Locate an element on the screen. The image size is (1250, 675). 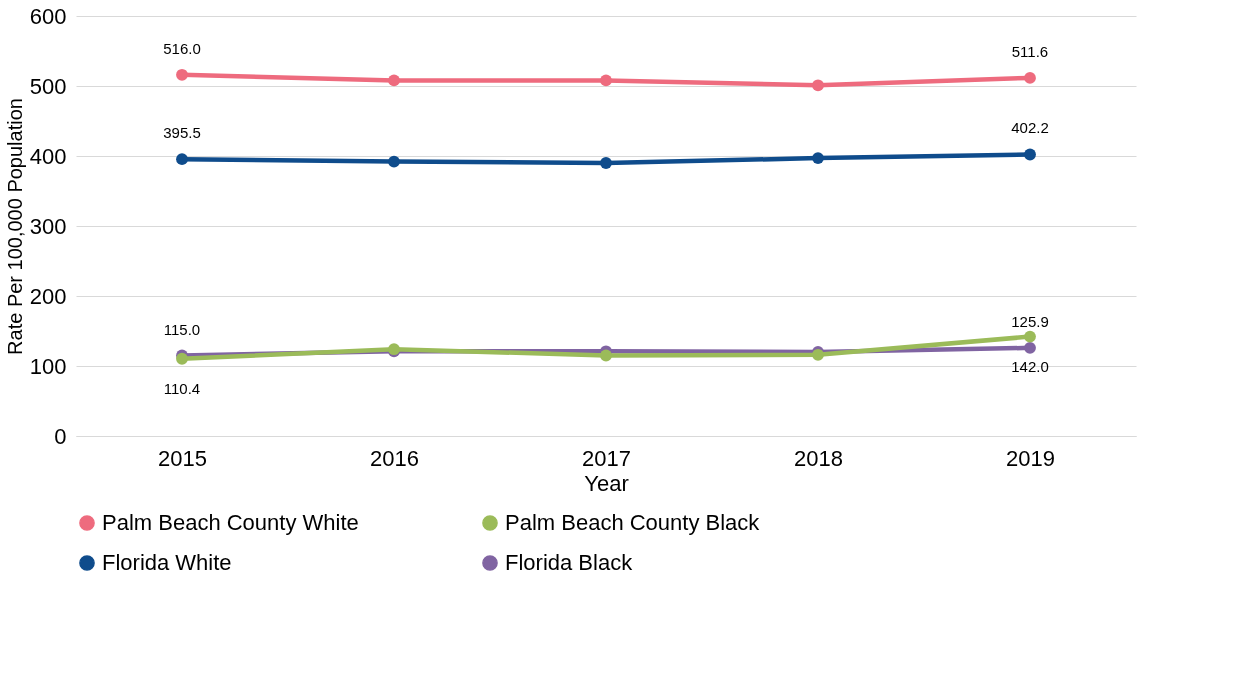
data-label: 395.5 is located at coordinates (182, 133).